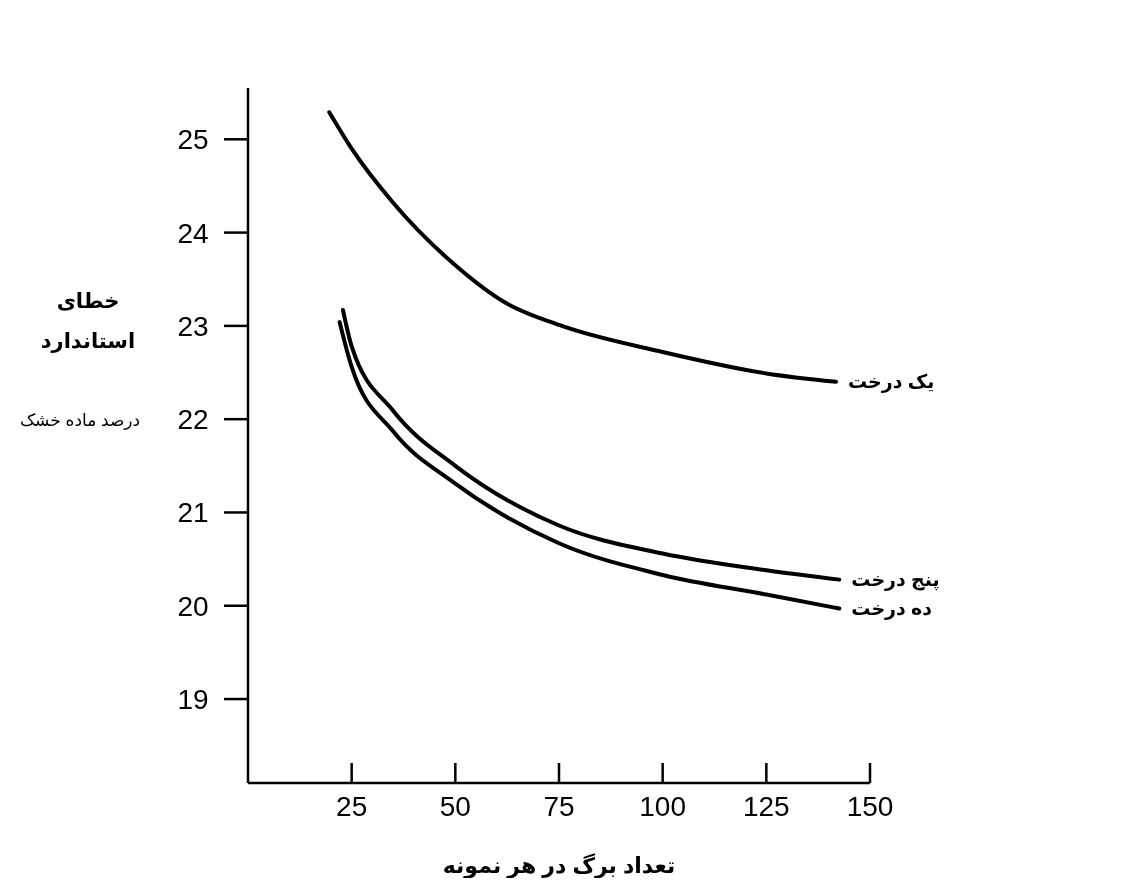 The height and width of the screenshot is (887, 1128). Describe the element at coordinates (559, 806) in the screenshot. I see `x-tick-label: 75` at that location.